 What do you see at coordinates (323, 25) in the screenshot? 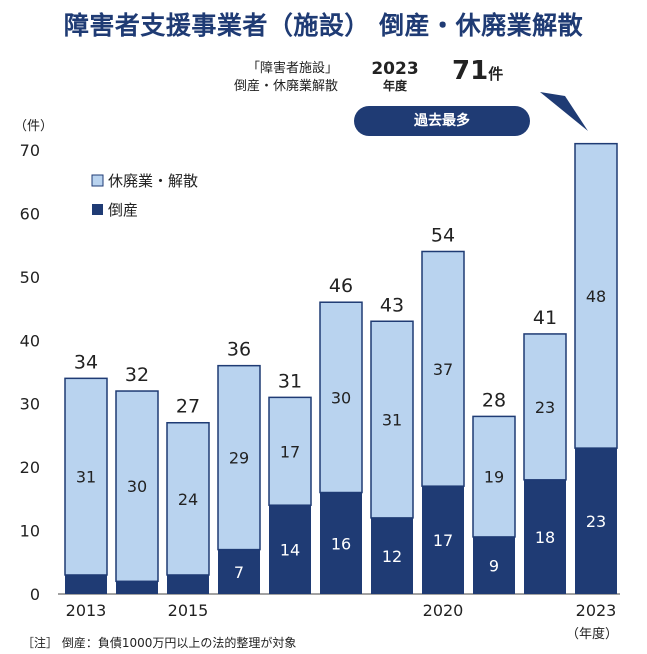
I see `chart-title: 障害者支援事業者（施設） 倒産・休廃業解散` at bounding box center [323, 25].